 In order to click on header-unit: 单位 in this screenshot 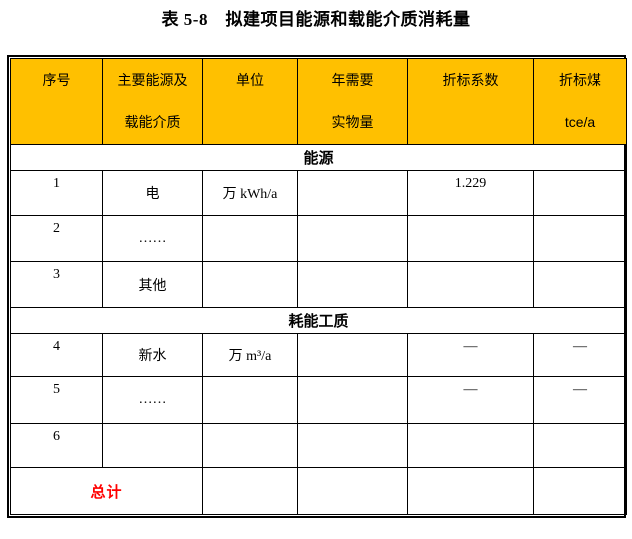, I will do `click(250, 101)`.